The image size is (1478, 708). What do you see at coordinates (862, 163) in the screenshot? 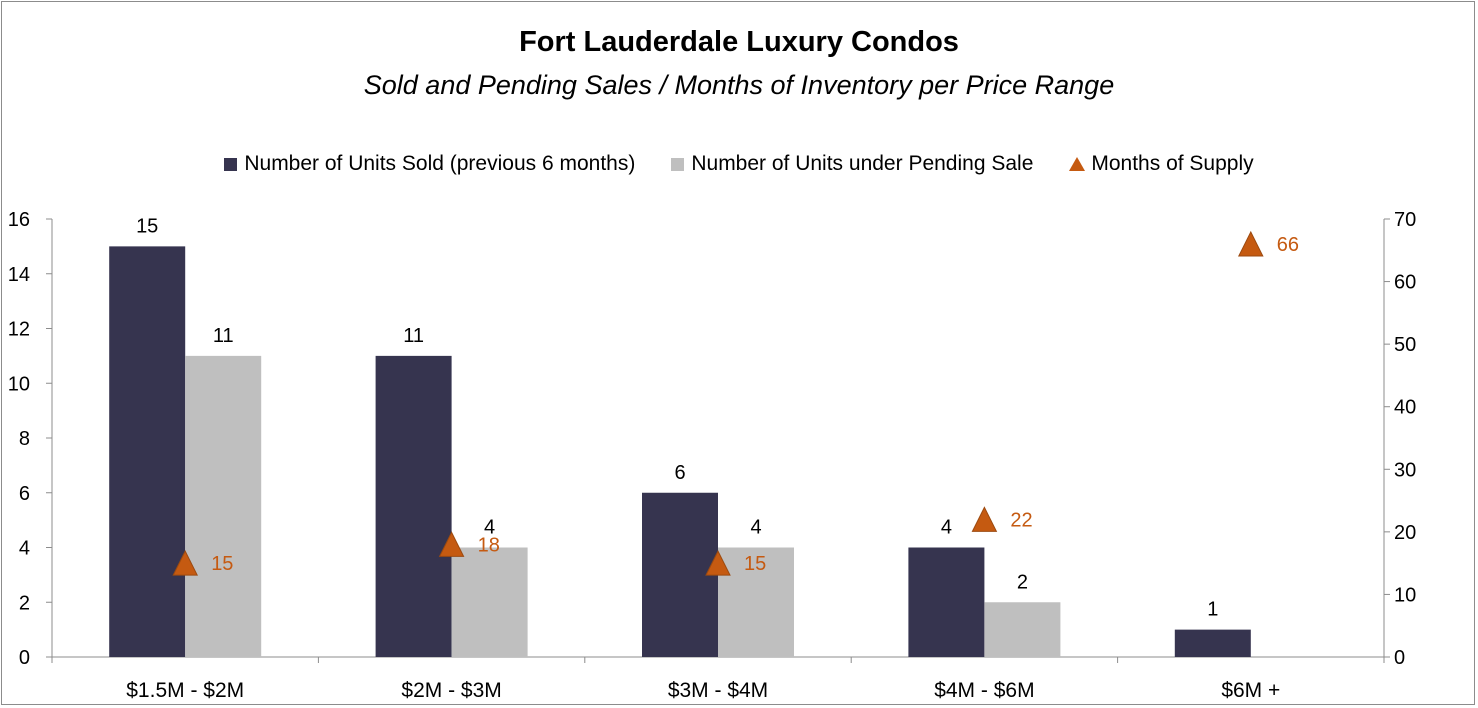
I see `legend-label-pending: Number of Units under Pending Sale` at bounding box center [862, 163].